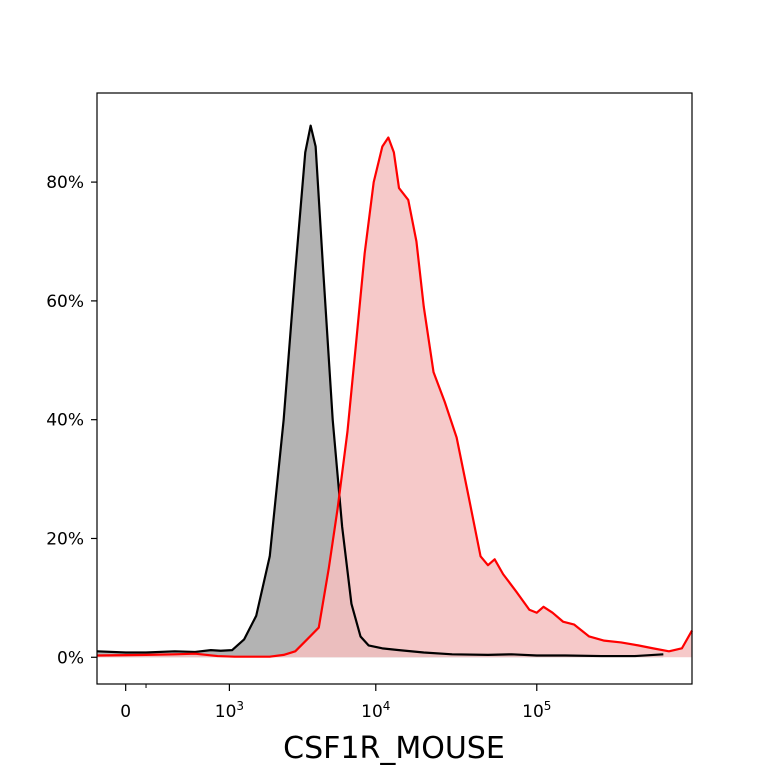 The height and width of the screenshot is (768, 768). I want to click on y-axis-ticks: 0% 20% 40% 60% 80%, so click(71, 420).